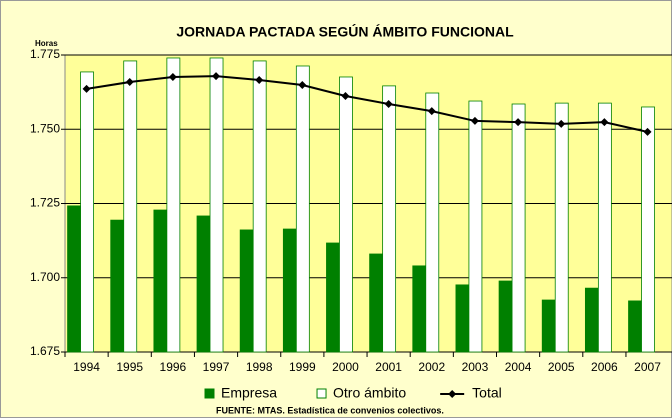 This screenshot has height=418, width=672. I want to click on x-tick-label: 2004, so click(518, 367).